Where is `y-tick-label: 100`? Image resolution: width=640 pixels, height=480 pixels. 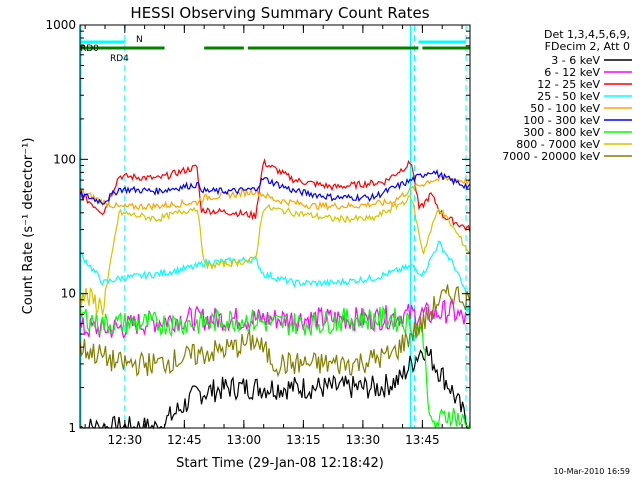 y-tick-label: 100 is located at coordinates (64, 159).